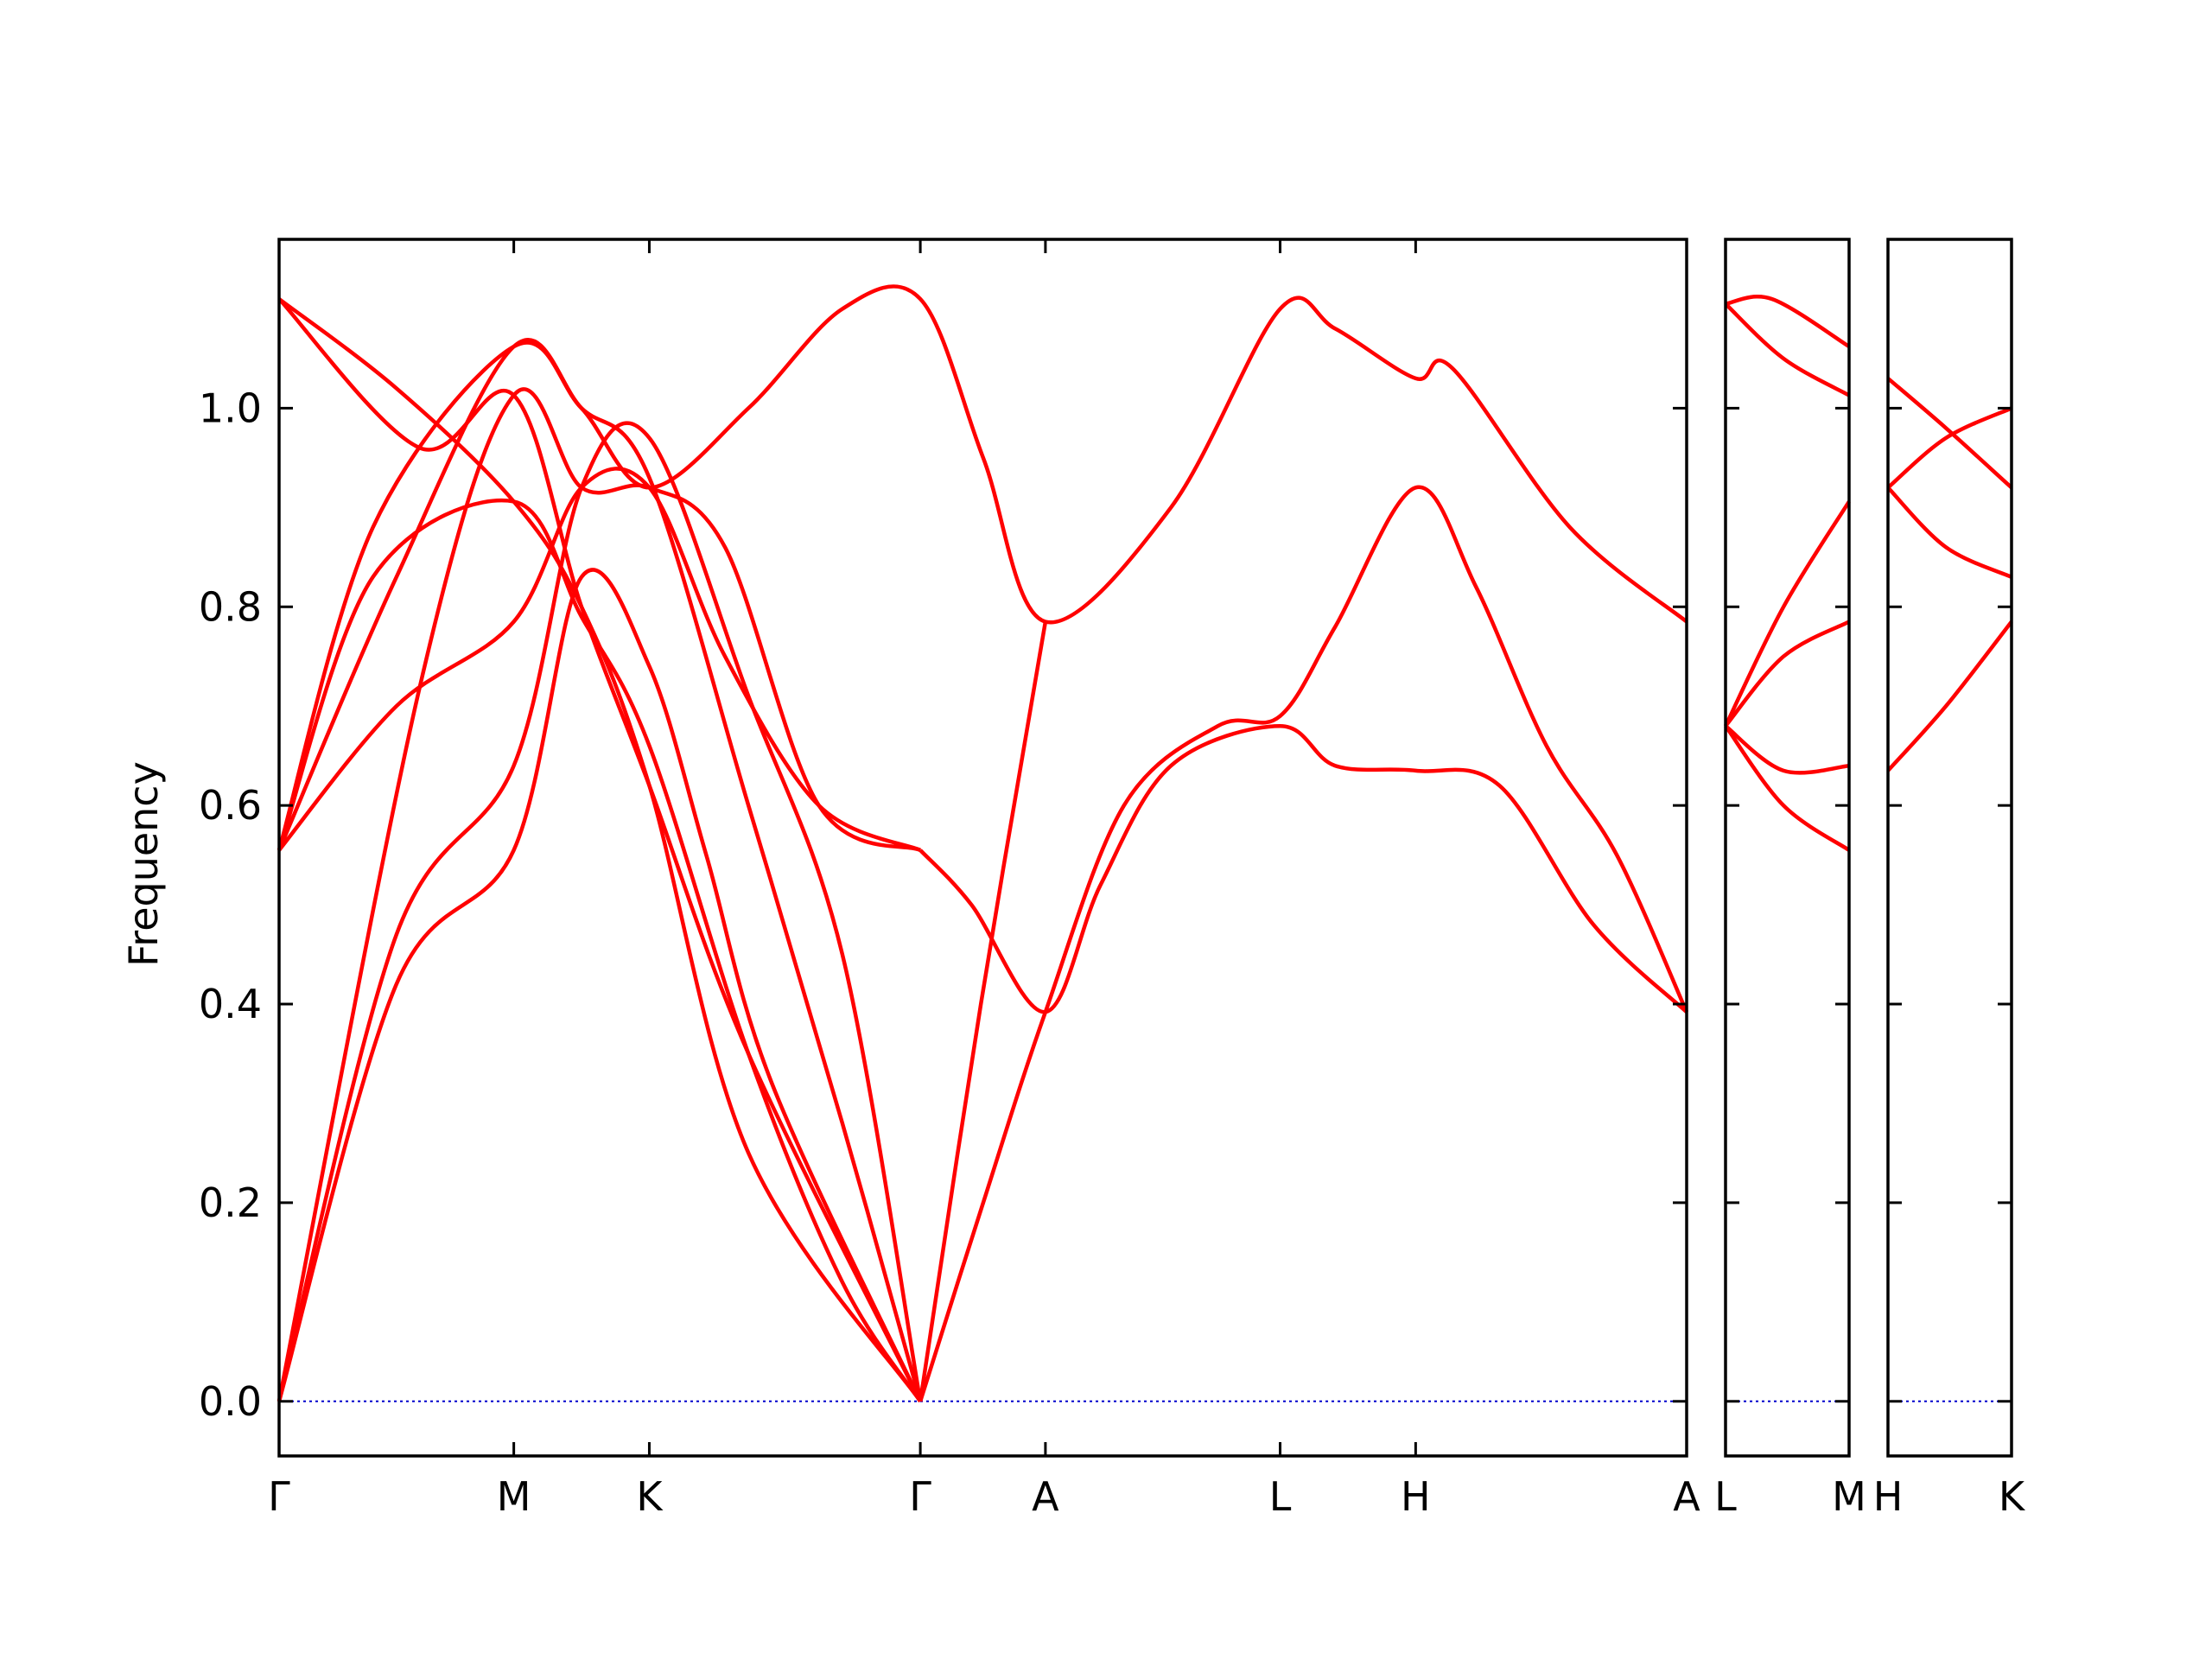  Describe the element at coordinates (231, 1401) in the screenshot. I see `y-tick-label: 0.0` at that location.